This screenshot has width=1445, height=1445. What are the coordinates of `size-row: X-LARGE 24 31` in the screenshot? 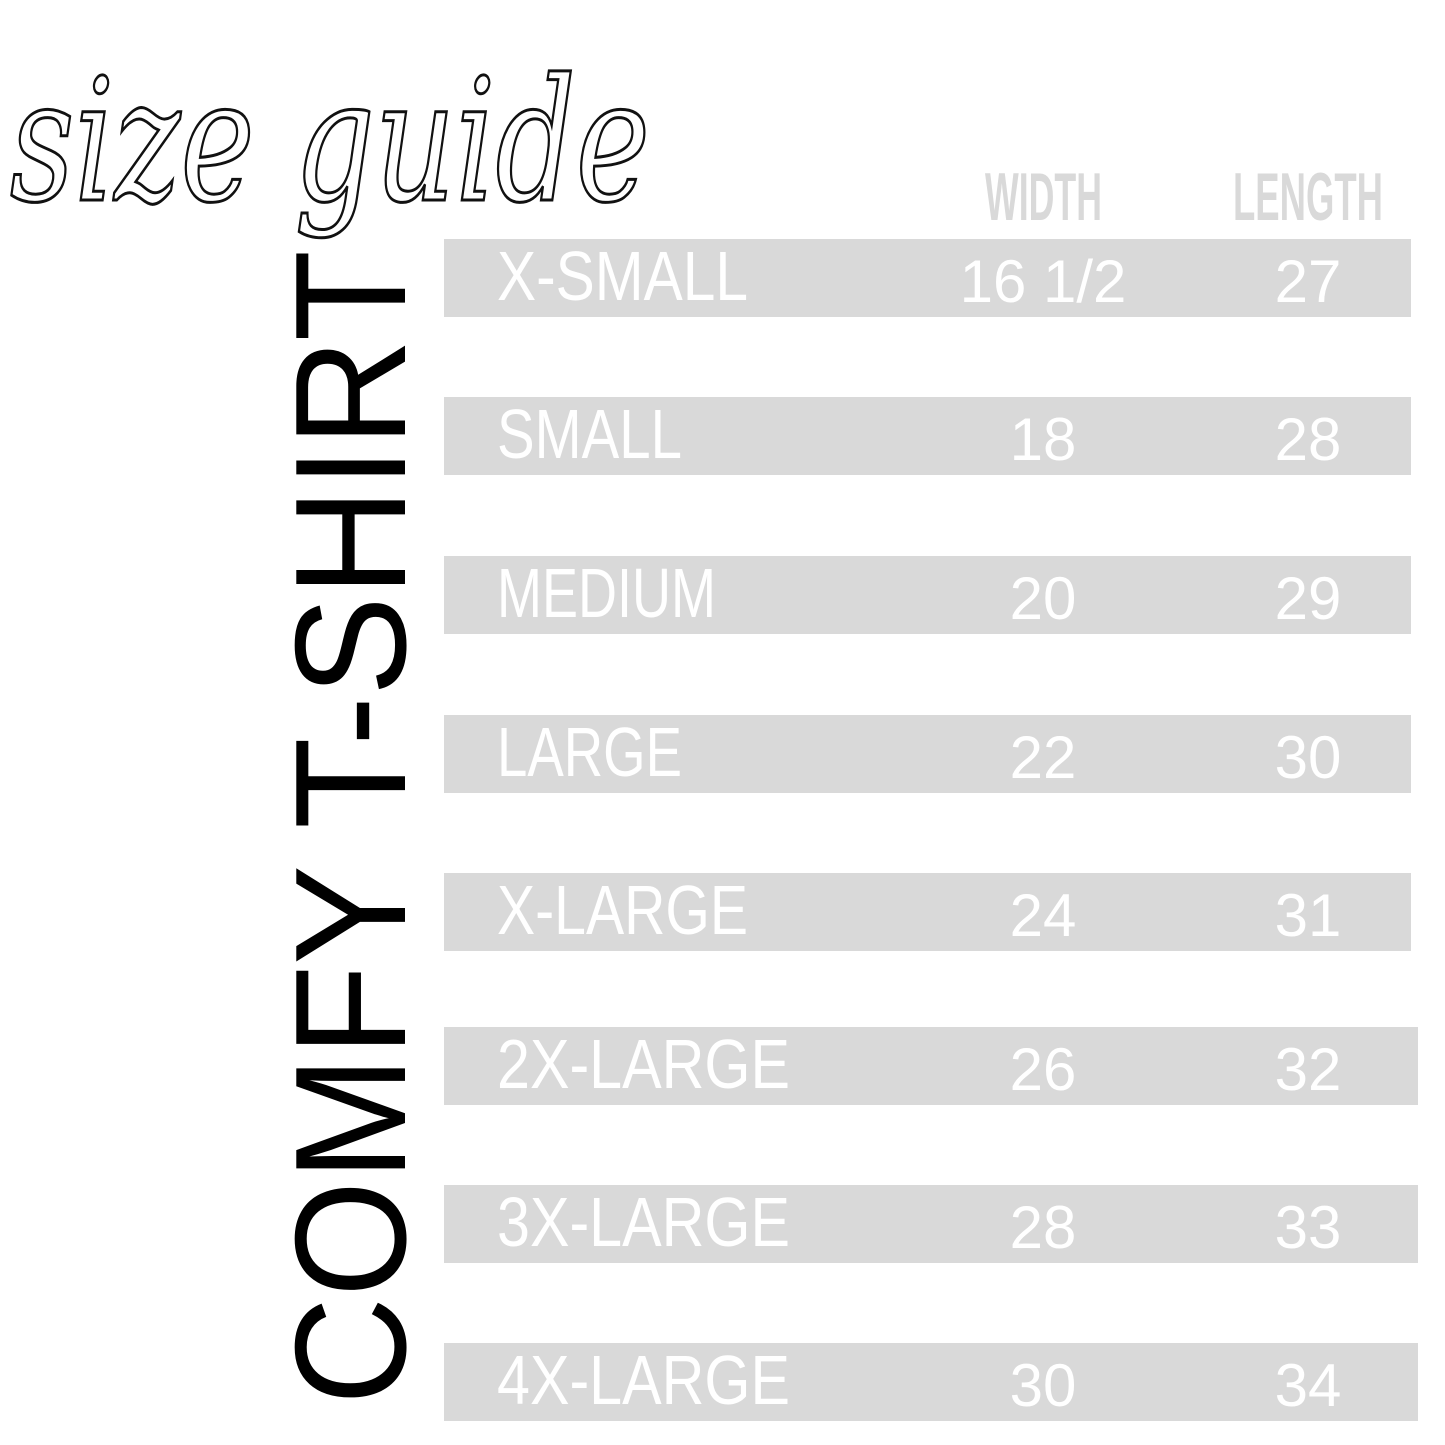 It's located at (927, 911).